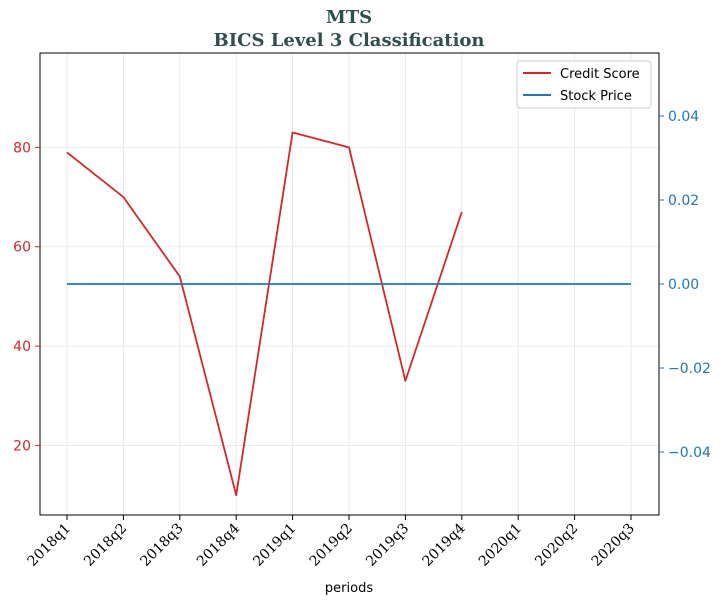 The image size is (725, 605). I want to click on right-y-axis: −0.04 −0.02 0.00 0.02 0.04, so click(685, 285).